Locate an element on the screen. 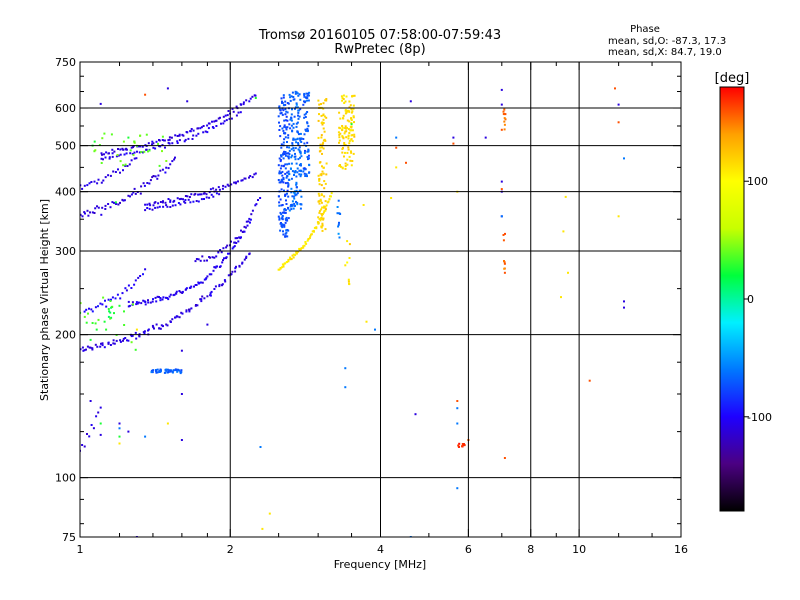 The height and width of the screenshot is (600, 800). y-tick-label-0: 75 is located at coordinates (69, 537).